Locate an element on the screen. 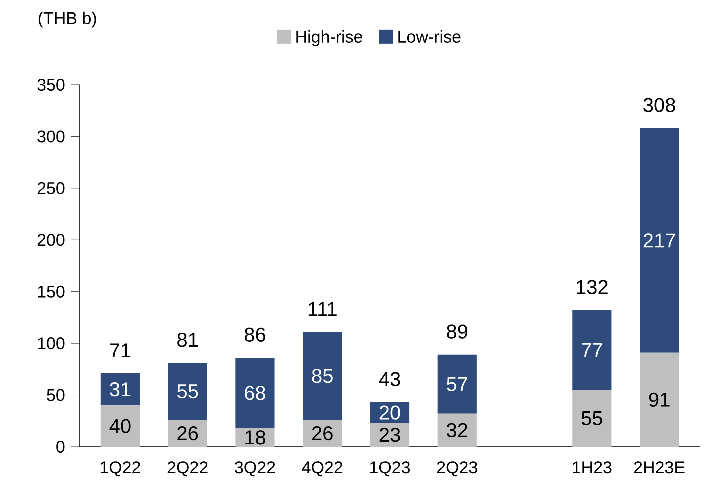 The image size is (721, 486). total-label: 71 is located at coordinates (120, 351).